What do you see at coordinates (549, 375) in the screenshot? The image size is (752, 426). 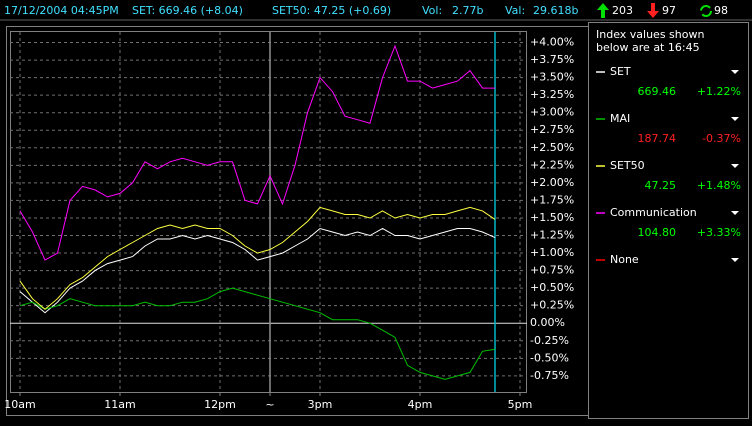 I see `y-tick-label: -0.75%` at bounding box center [549, 375].